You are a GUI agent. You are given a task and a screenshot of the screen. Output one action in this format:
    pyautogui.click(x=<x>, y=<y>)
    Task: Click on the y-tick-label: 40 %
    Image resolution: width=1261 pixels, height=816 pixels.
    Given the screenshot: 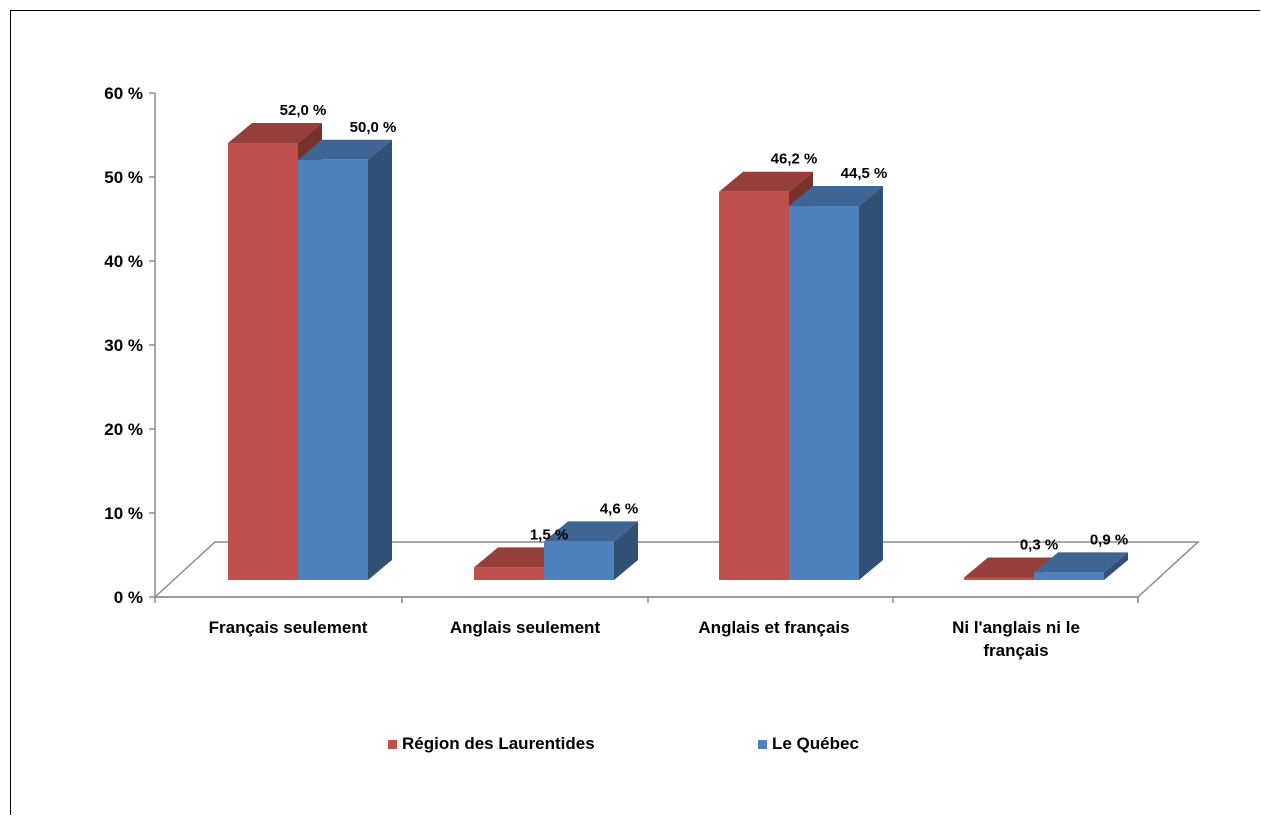 What is the action you would take?
    pyautogui.click(x=123, y=261)
    